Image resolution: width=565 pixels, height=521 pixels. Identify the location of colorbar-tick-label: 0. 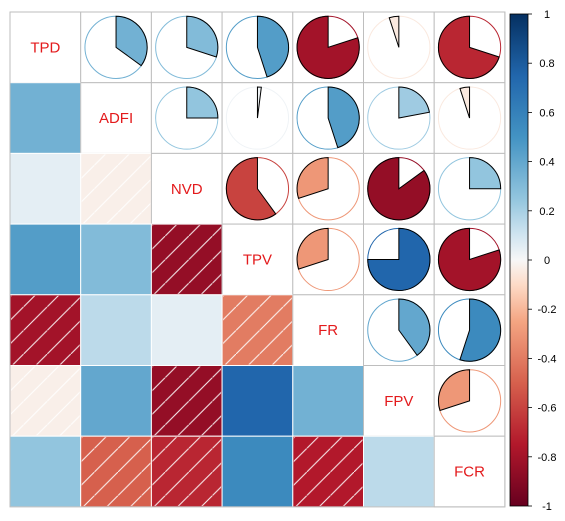
(547, 261).